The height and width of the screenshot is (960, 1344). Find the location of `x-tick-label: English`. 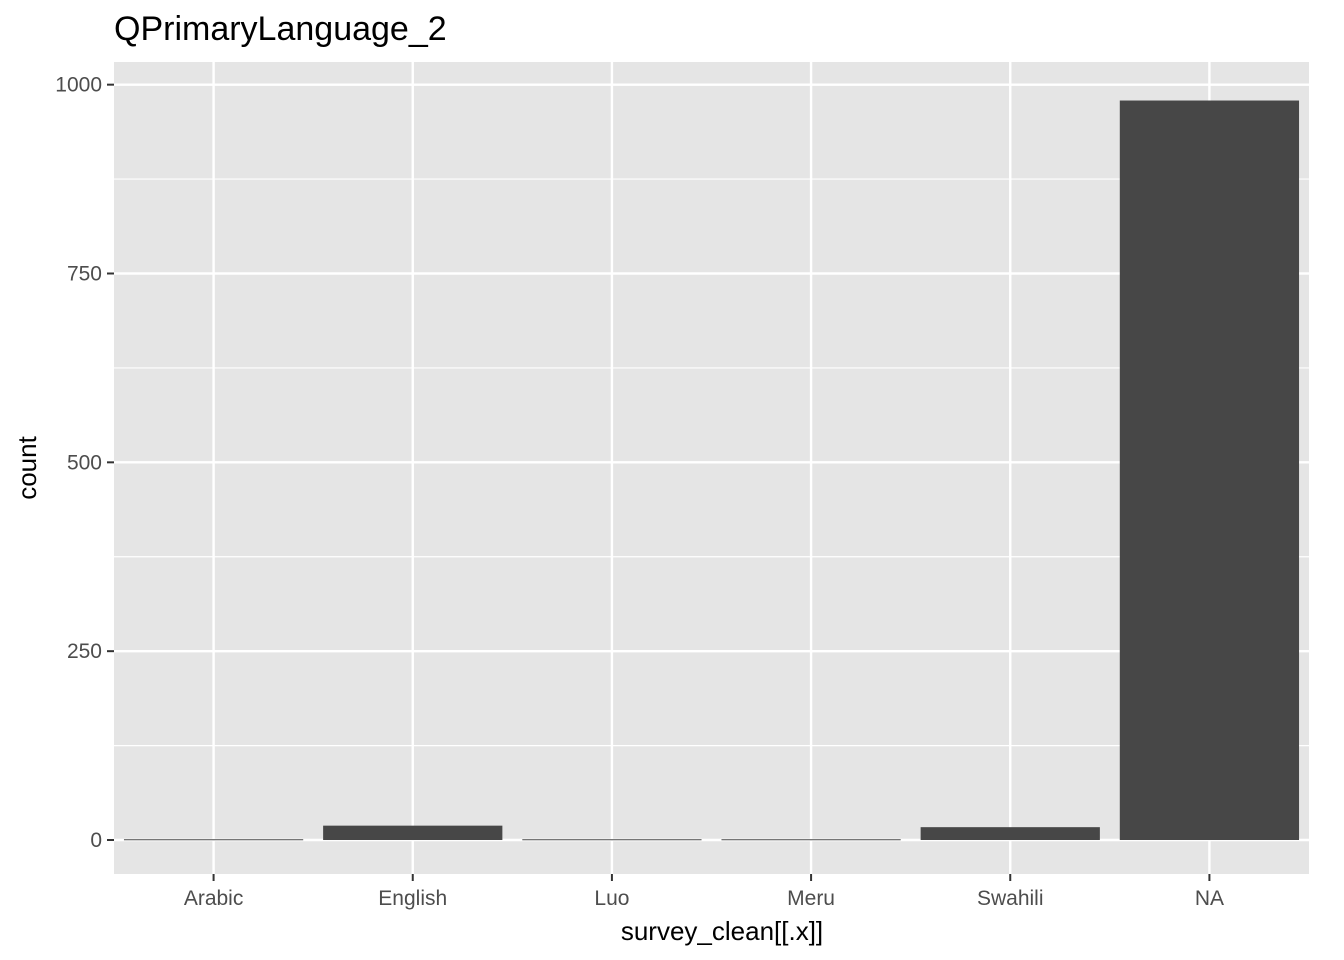

x-tick-label: English is located at coordinates (412, 898).